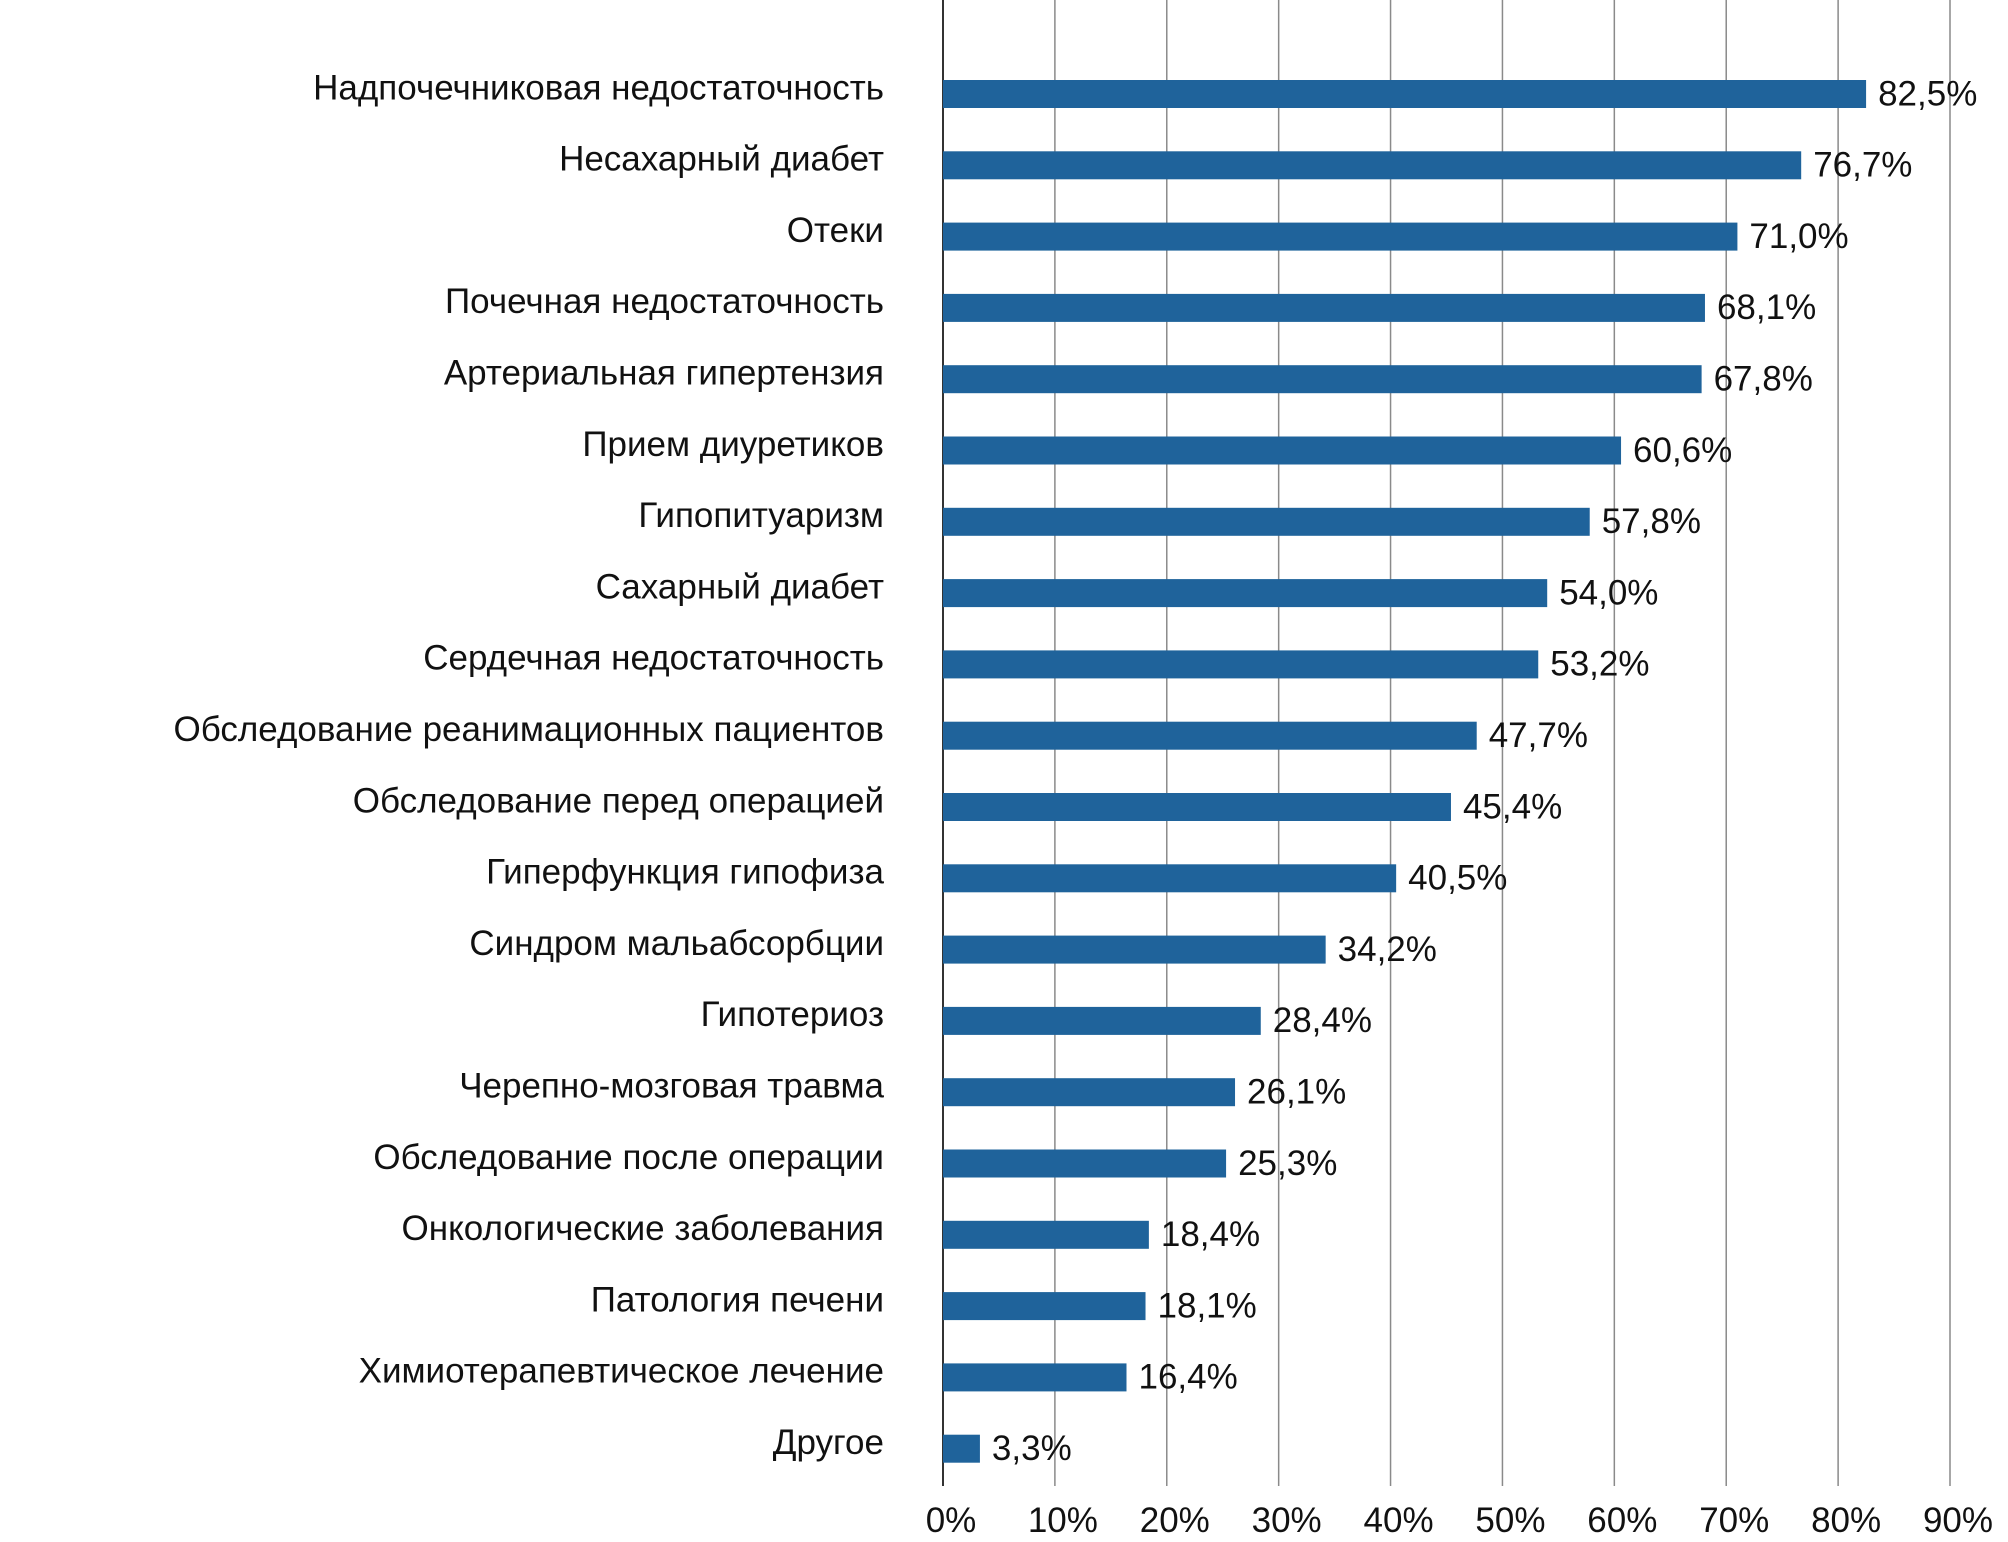  What do you see at coordinates (1287, 1163) in the screenshot?
I see `value-label: 25,3%` at bounding box center [1287, 1163].